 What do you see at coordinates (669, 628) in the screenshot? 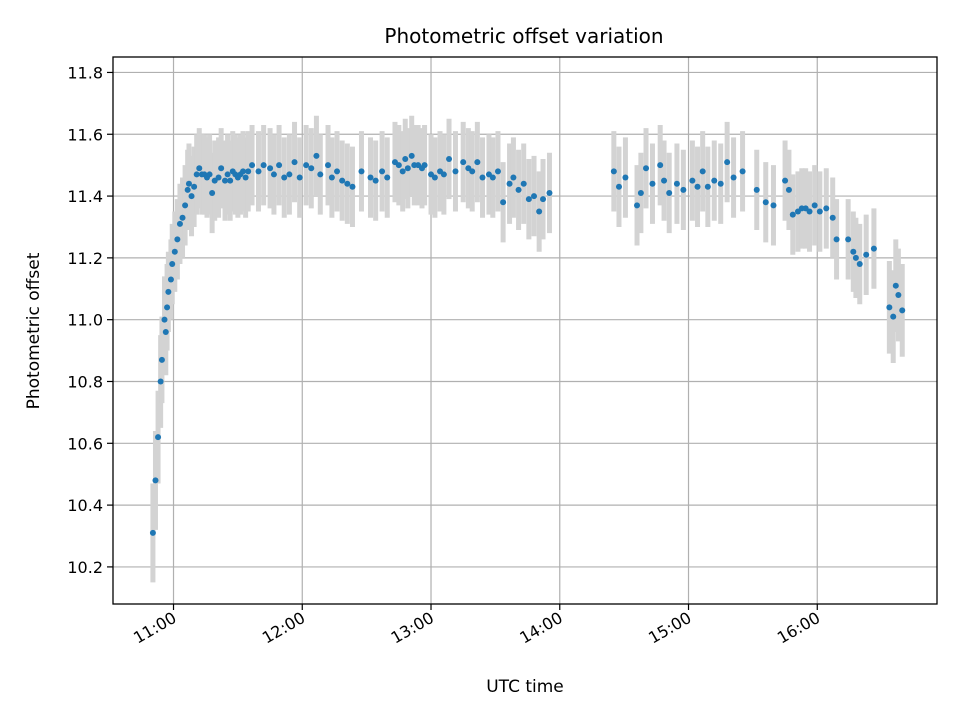
I see `x-tick-label: 15:00` at bounding box center [669, 628].